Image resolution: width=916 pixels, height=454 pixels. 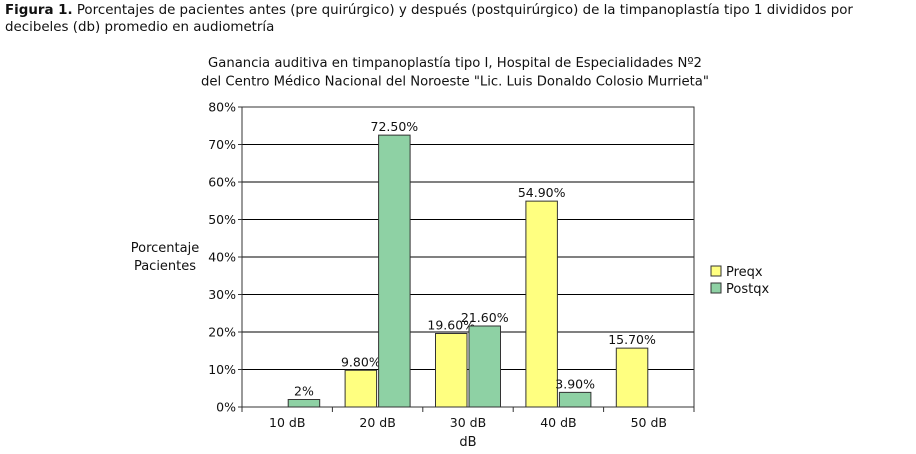 I want to click on x-tick-label: 50 dB, so click(x=649, y=422).